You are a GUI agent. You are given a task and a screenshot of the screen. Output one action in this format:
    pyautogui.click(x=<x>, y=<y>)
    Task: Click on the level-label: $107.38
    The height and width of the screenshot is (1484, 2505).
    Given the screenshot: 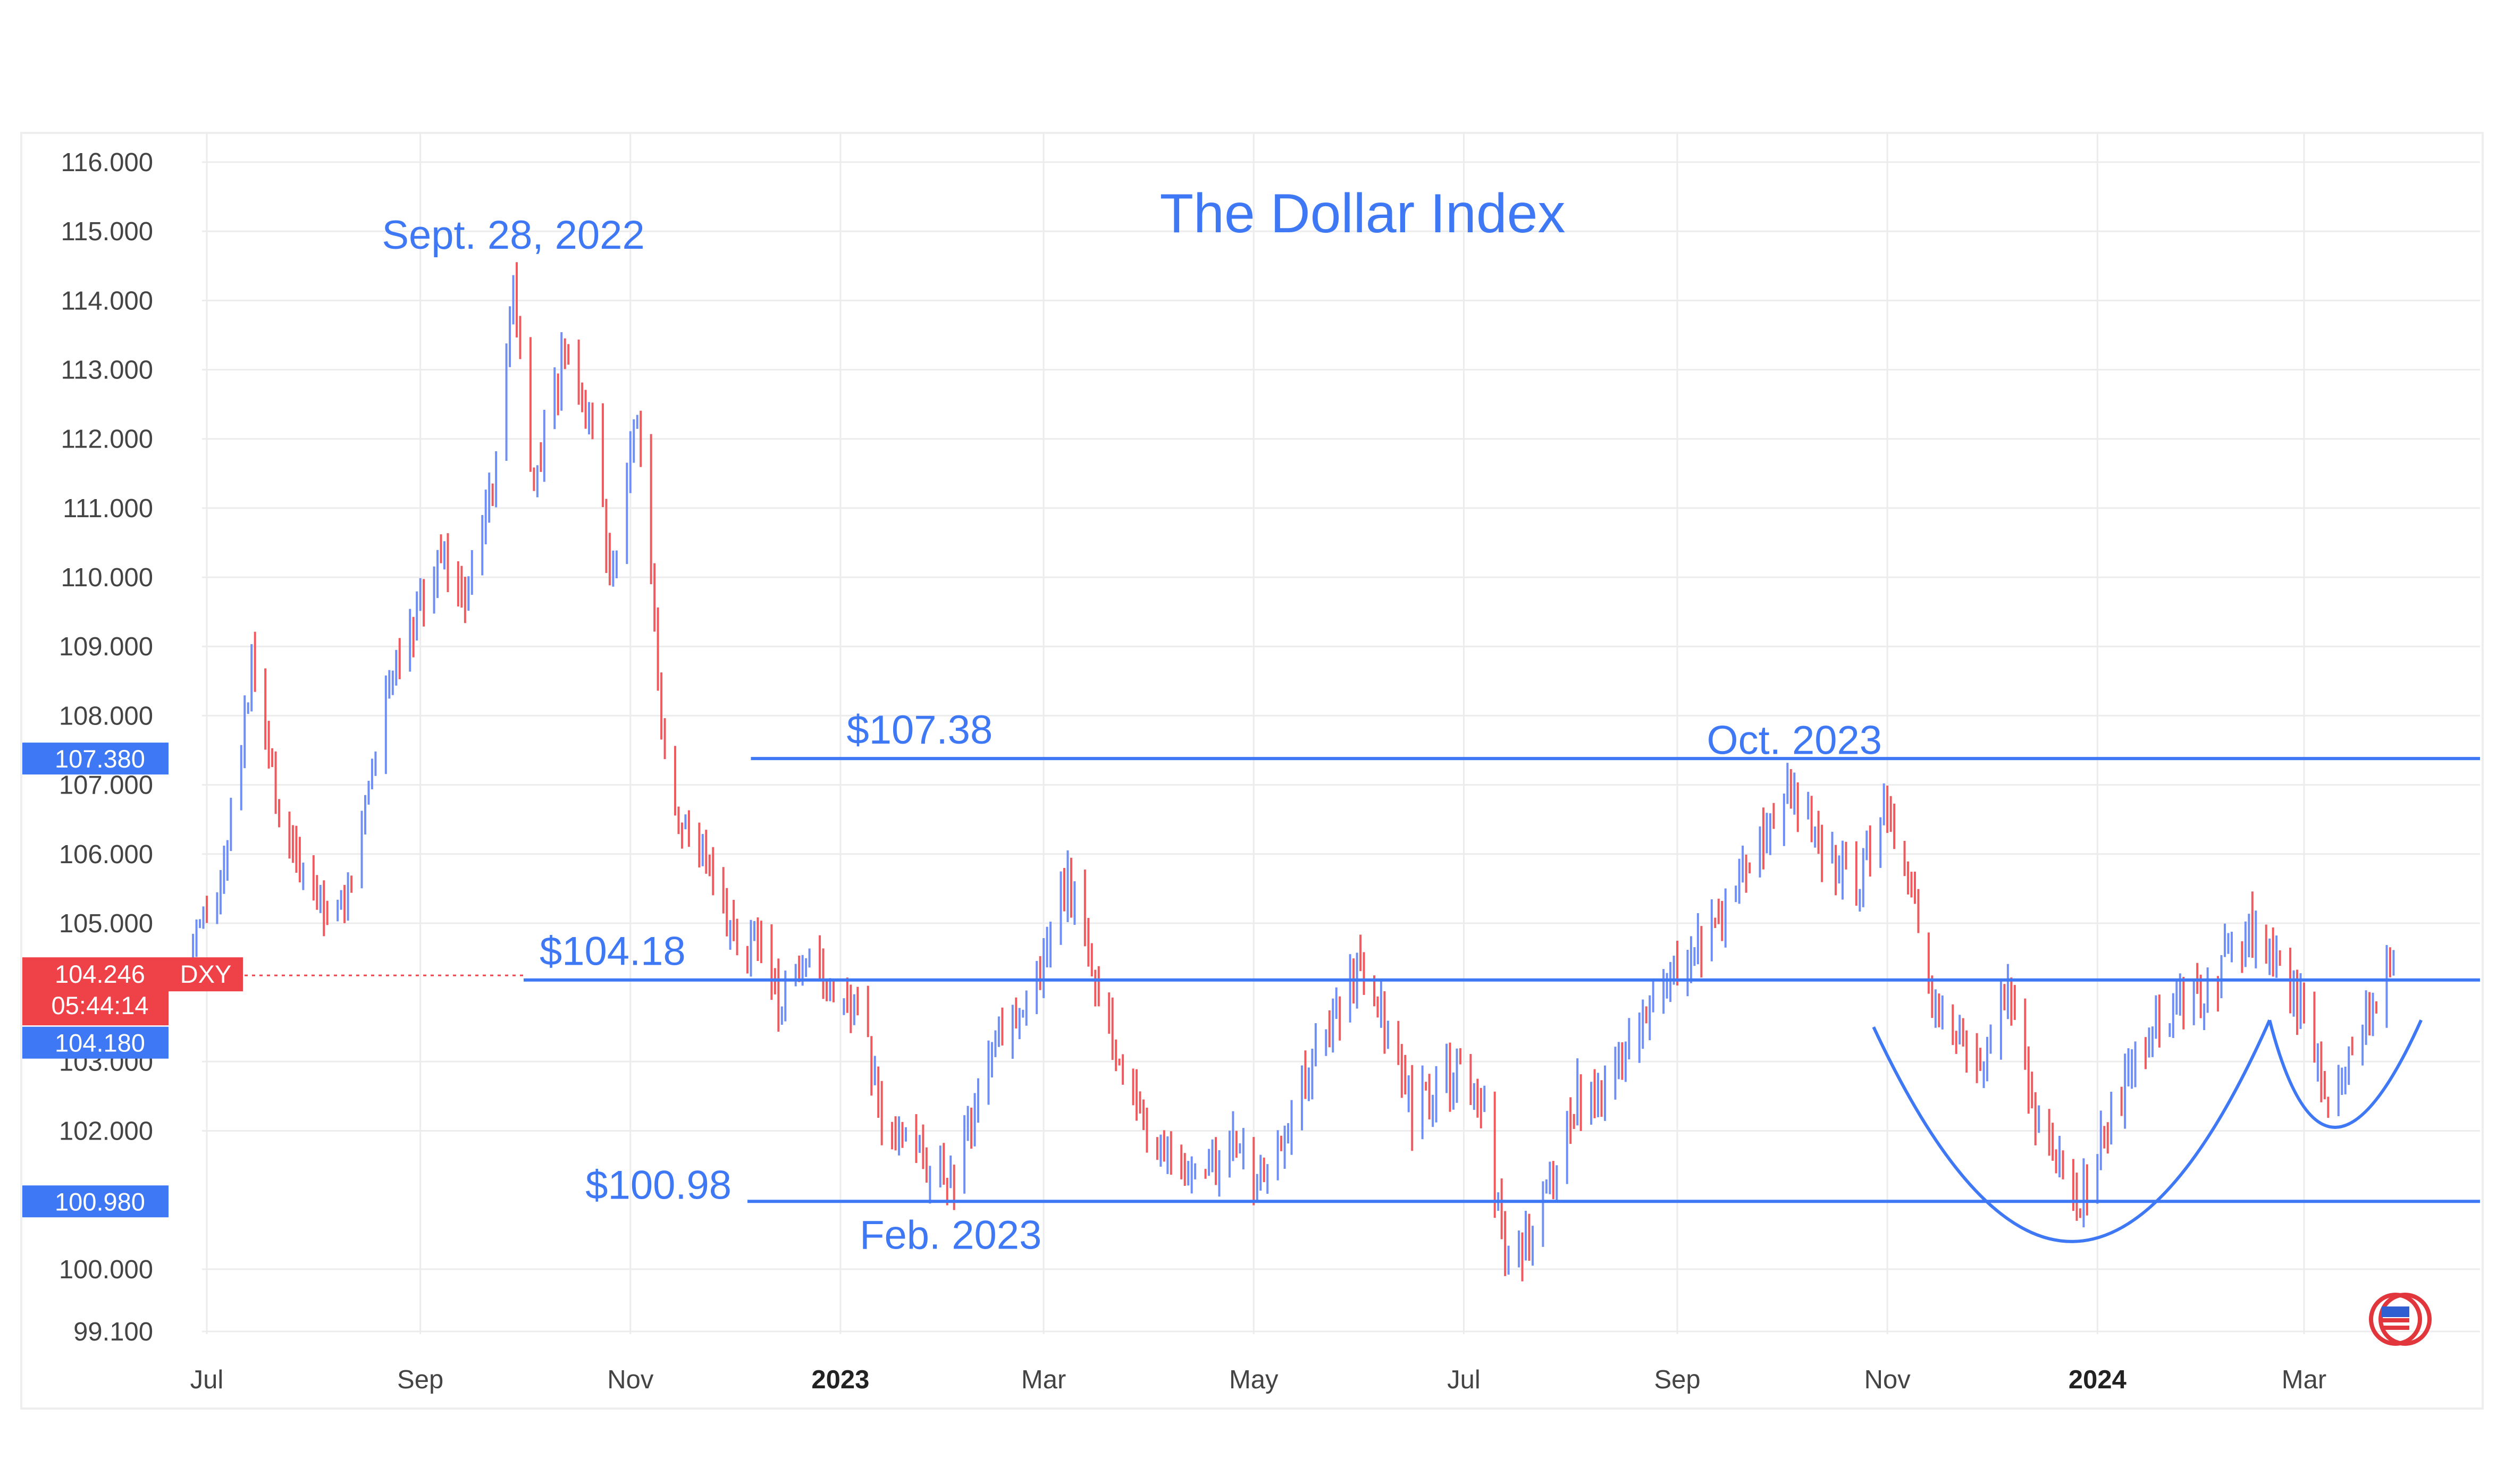 What is the action you would take?
    pyautogui.click(x=919, y=730)
    